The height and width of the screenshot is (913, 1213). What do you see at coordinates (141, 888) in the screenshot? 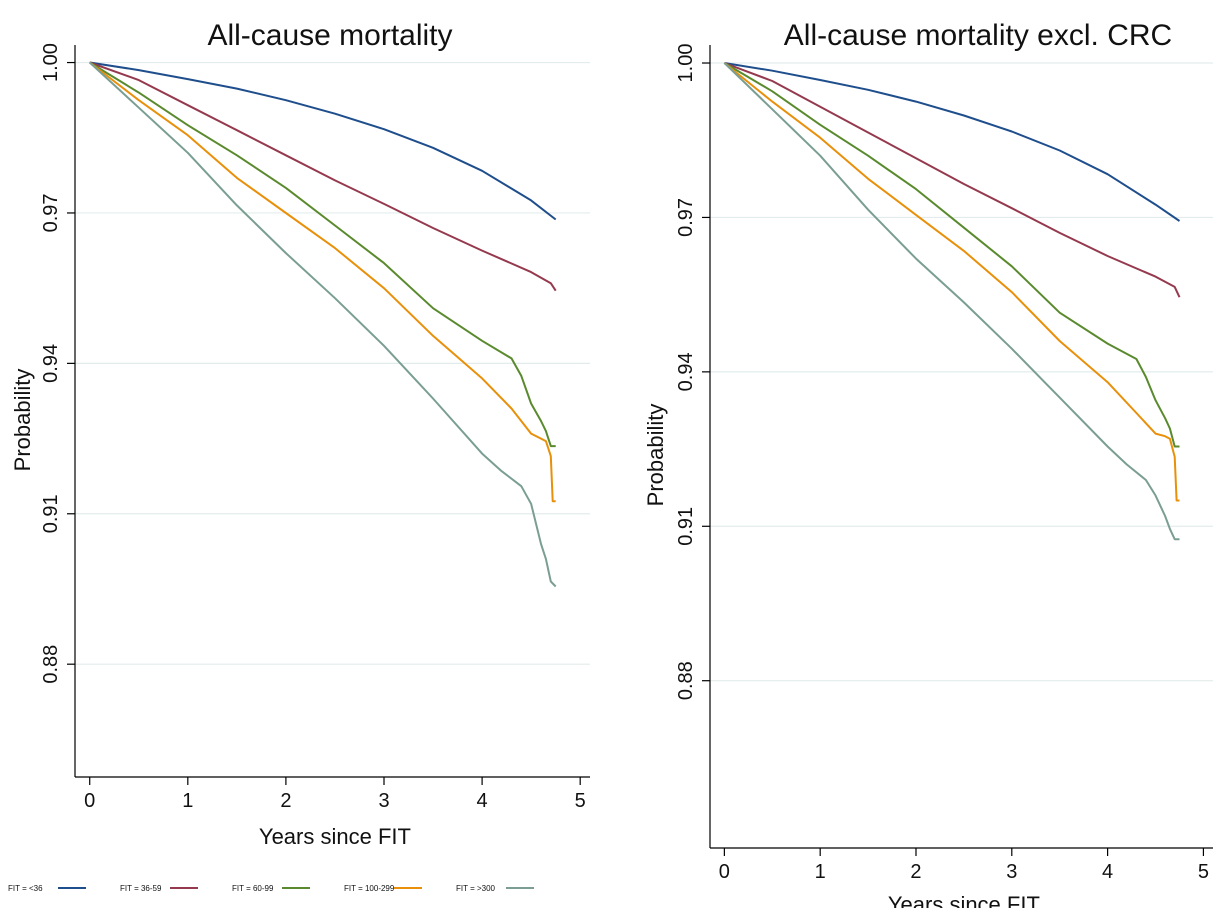
I see `legend-label: FIT = 36-59` at bounding box center [141, 888].